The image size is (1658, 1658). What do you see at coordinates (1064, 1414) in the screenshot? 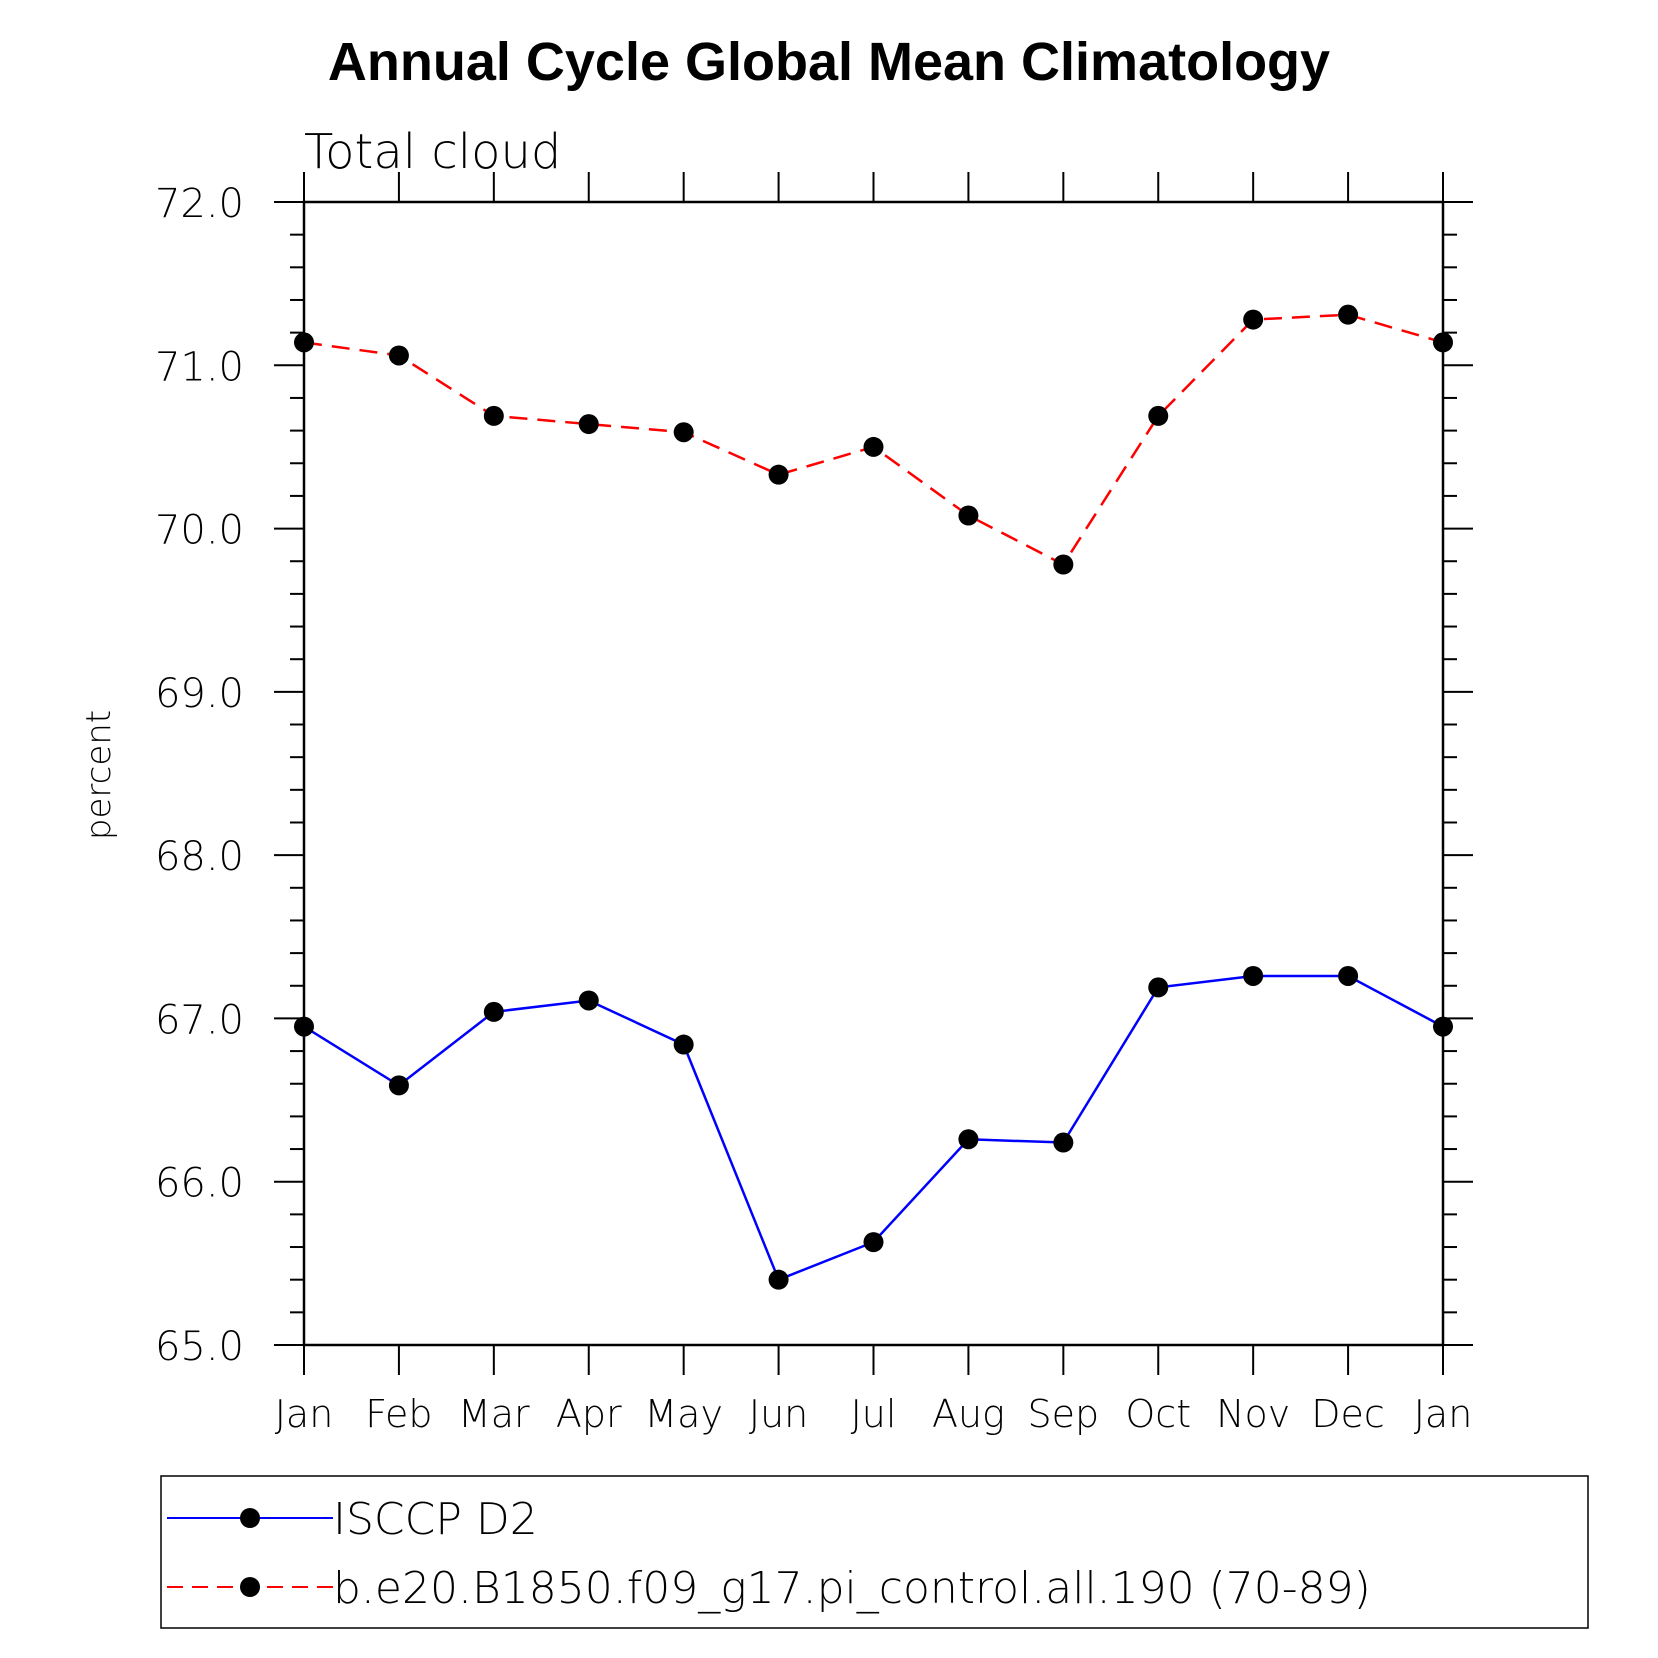
I see `x-tick-label: Sep` at bounding box center [1064, 1414].